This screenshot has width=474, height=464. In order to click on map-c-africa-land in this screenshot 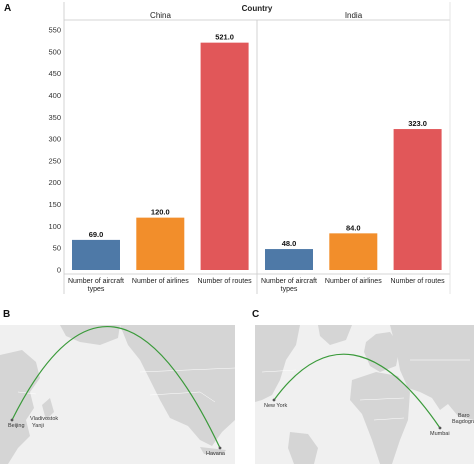, I will do `click(380, 418)`.